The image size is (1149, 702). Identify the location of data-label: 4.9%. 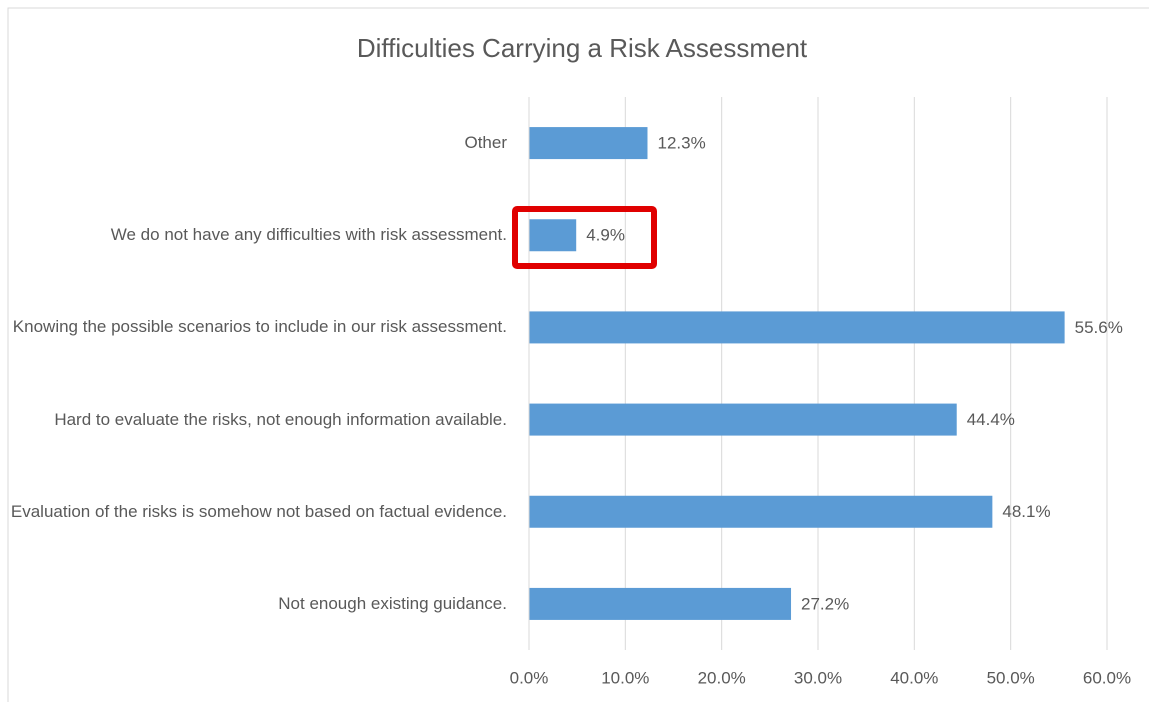
(605, 235).